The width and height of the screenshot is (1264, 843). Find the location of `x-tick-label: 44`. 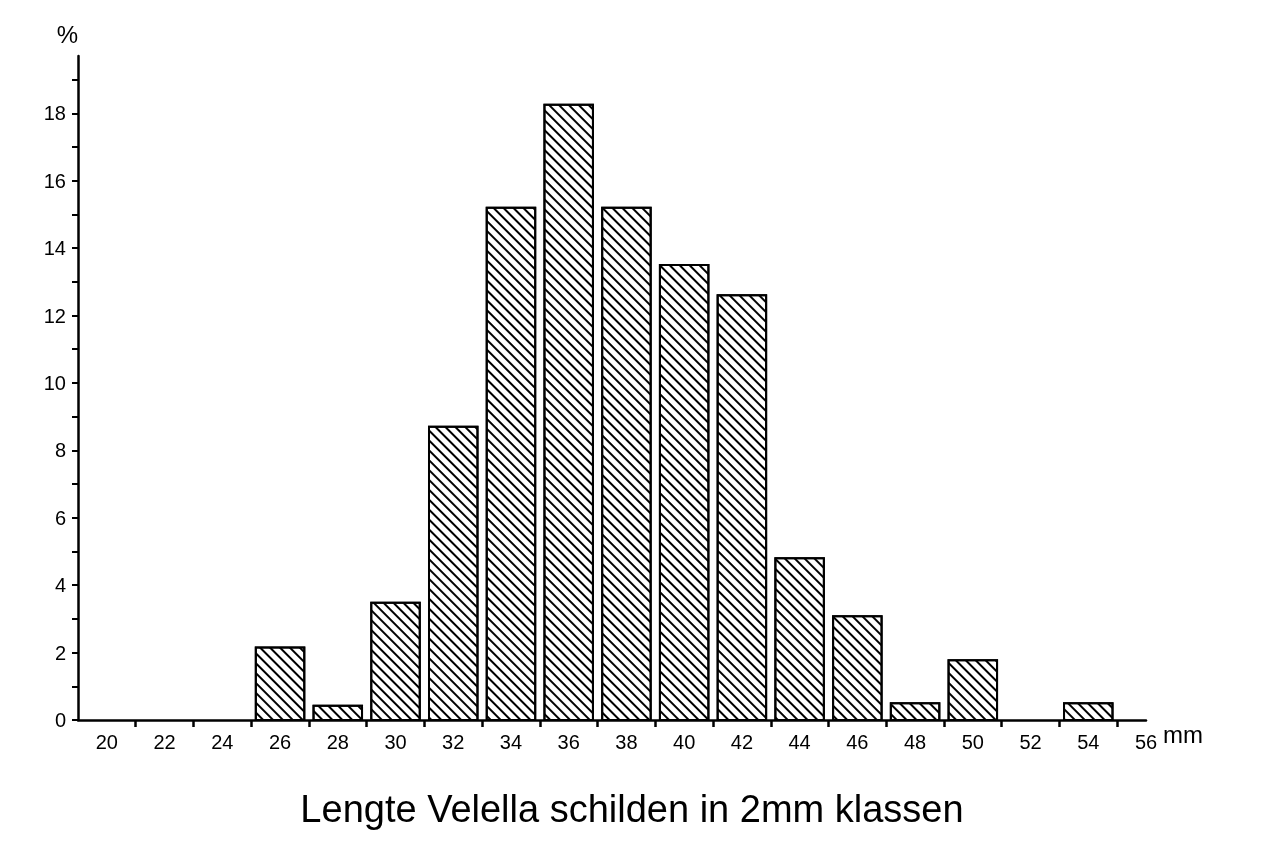

x-tick-label: 44 is located at coordinates (799, 742).